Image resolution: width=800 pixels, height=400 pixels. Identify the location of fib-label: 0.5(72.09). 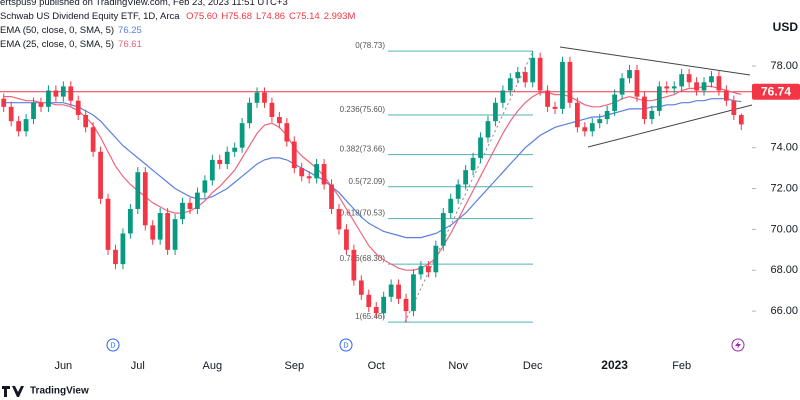
(367, 181).